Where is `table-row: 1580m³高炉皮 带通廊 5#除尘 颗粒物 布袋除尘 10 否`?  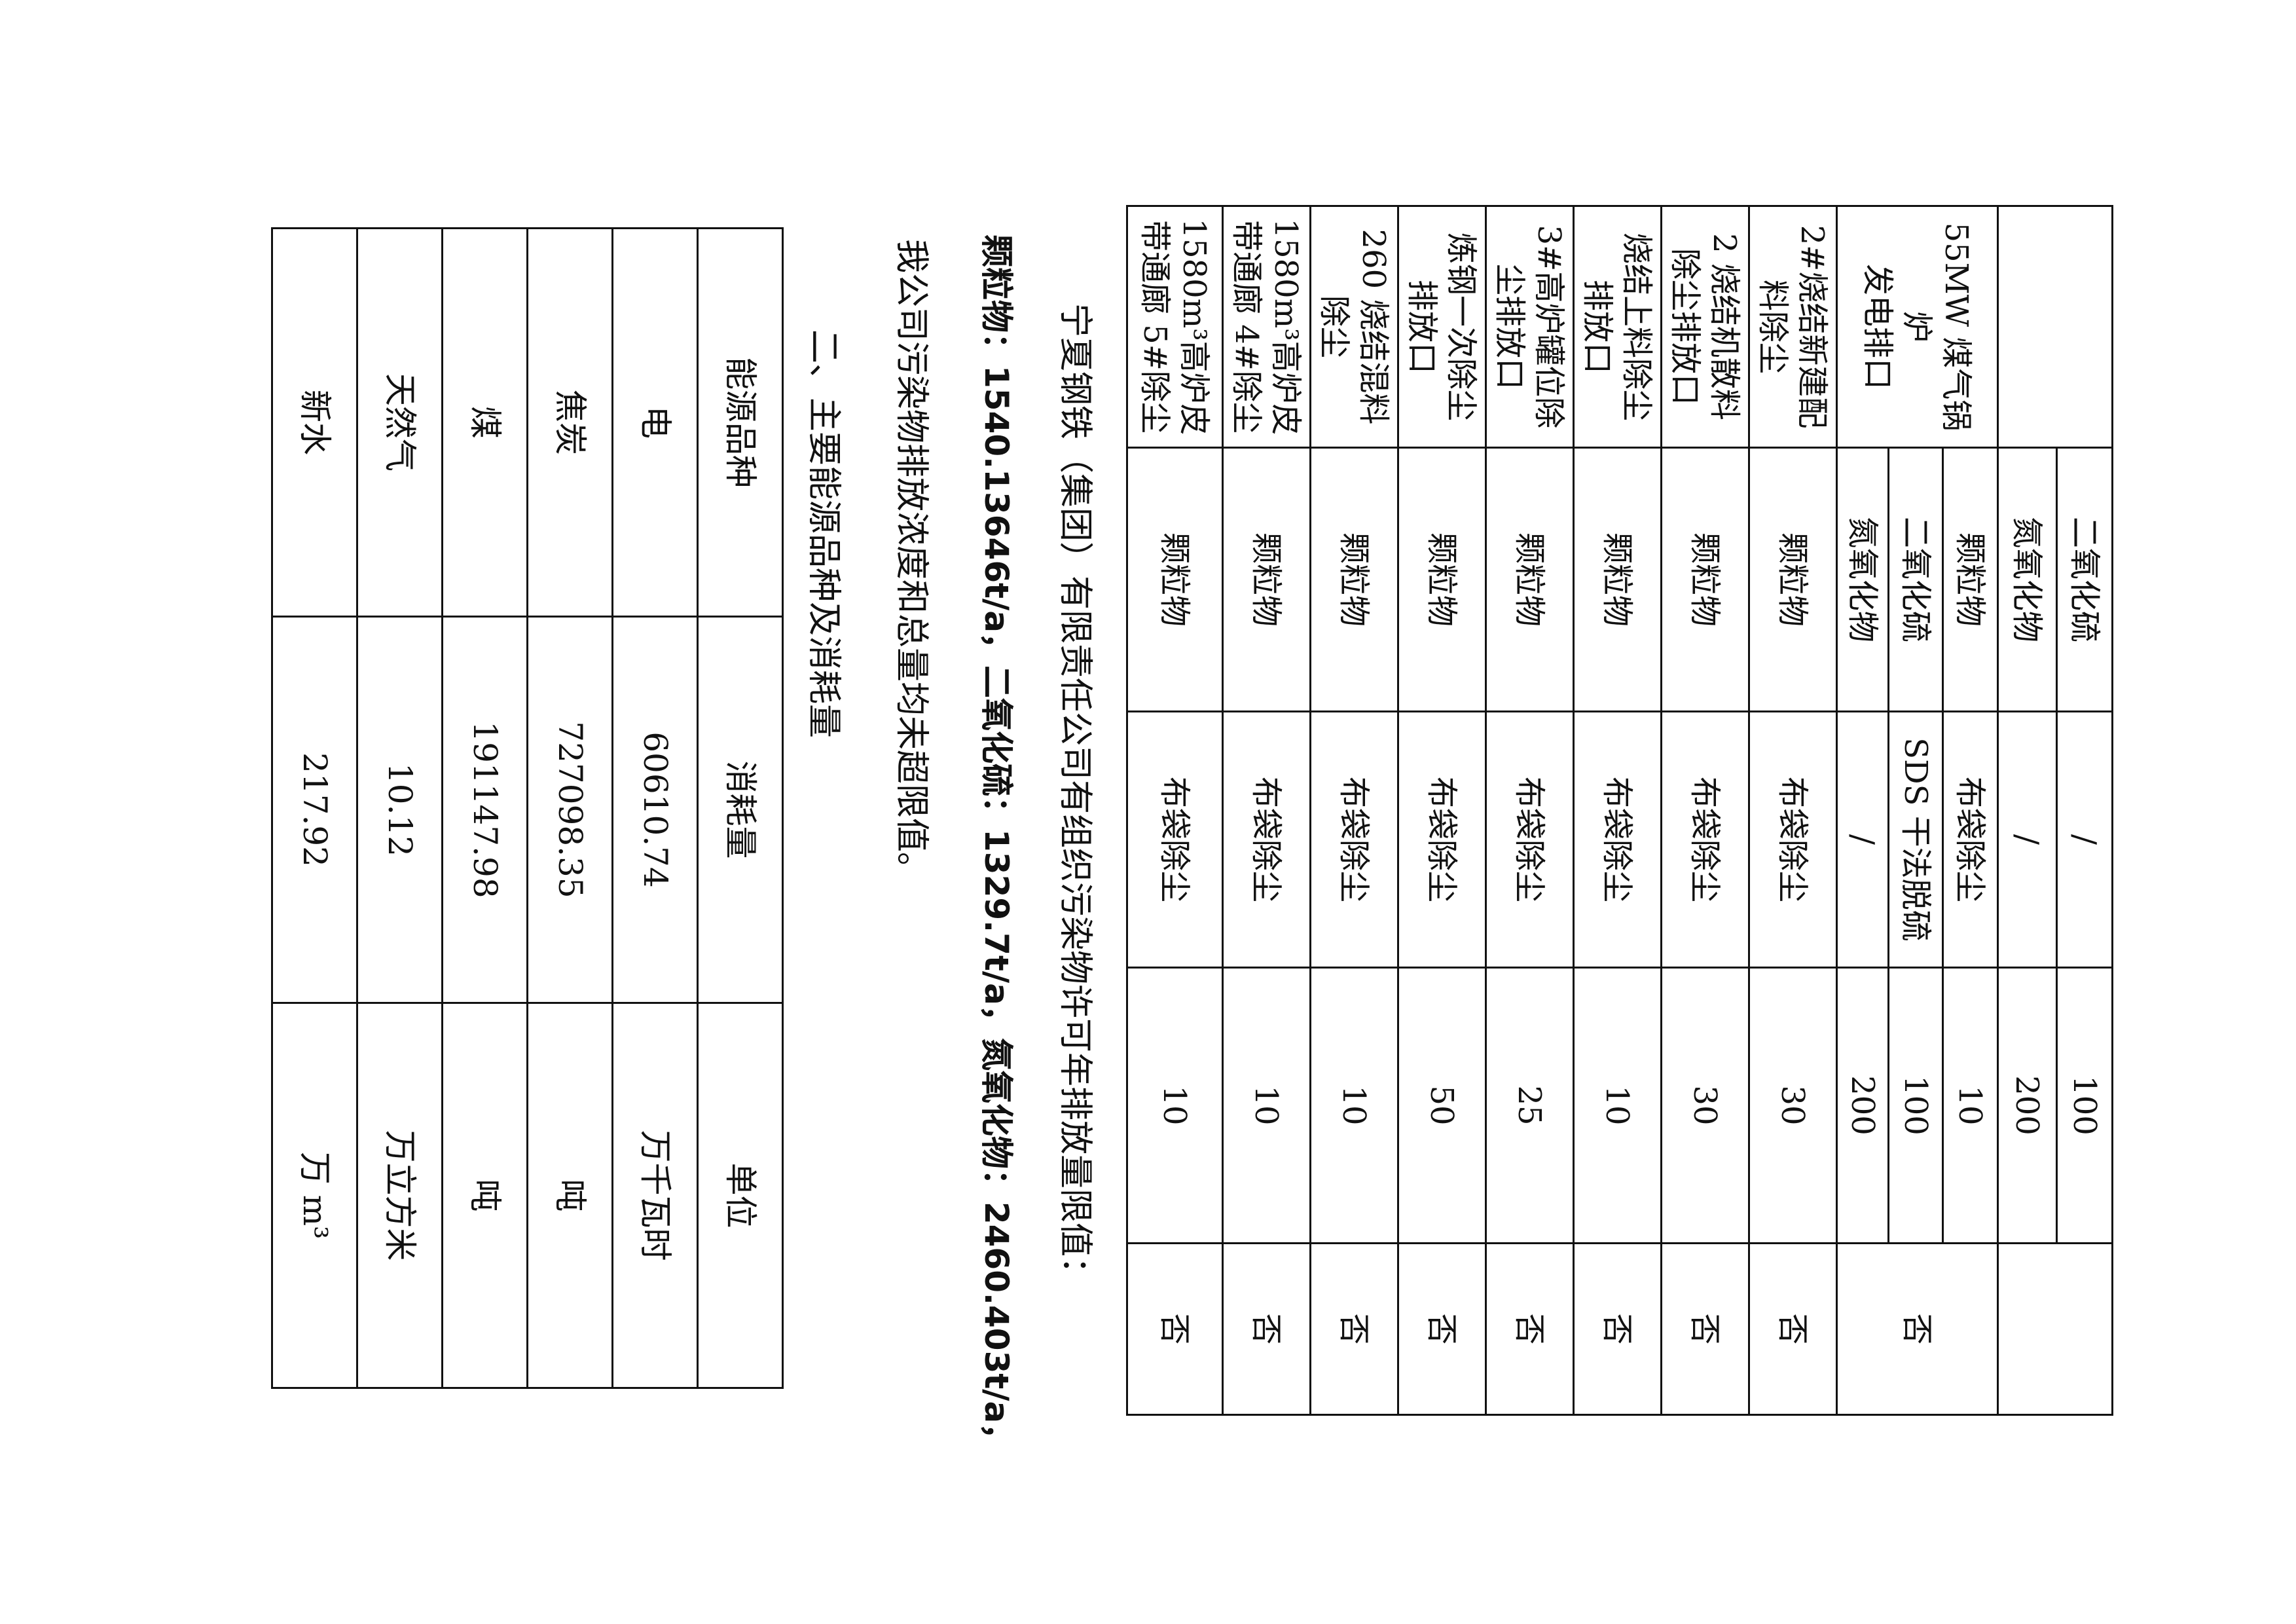
table-row: 1580m³高炉皮 带通廊 5#除尘 颗粒物 布袋除尘 10 否 is located at coordinates (1175, 810).